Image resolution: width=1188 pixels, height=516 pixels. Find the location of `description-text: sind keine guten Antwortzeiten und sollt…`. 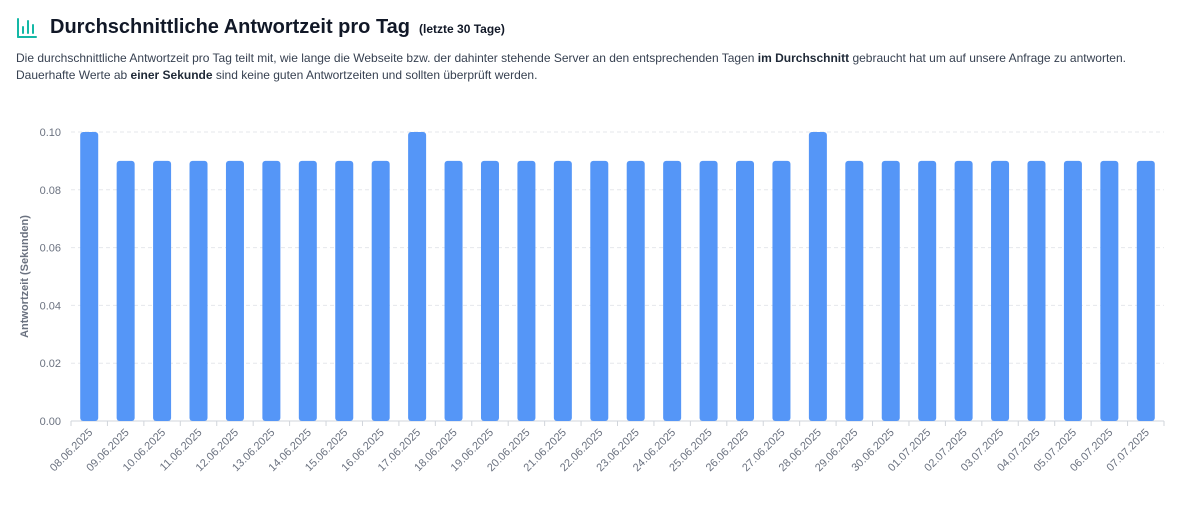

description-text: sind keine guten Antwortzeiten und sollt… is located at coordinates (375, 75).